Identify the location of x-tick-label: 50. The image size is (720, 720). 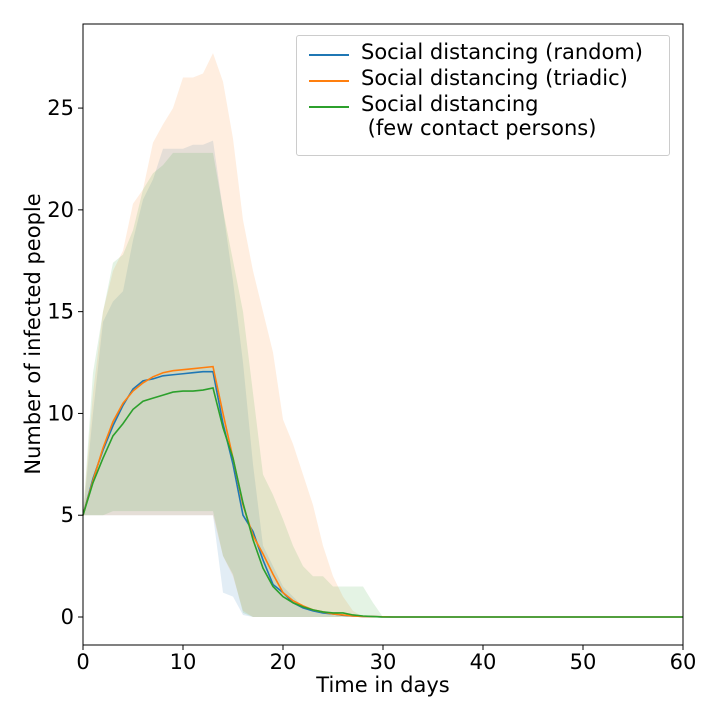
(583, 662).